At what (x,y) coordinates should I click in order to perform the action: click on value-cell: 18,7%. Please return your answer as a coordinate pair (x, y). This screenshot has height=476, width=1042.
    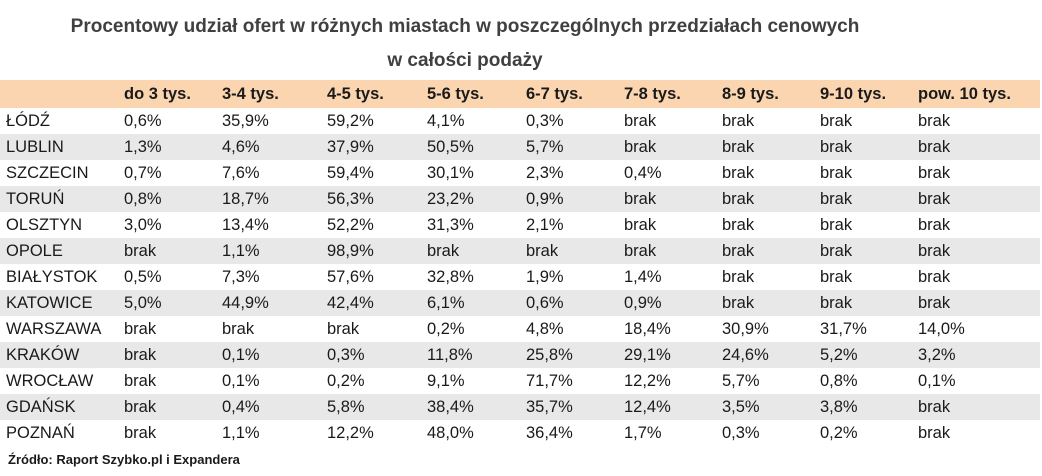
    Looking at the image, I should click on (245, 198).